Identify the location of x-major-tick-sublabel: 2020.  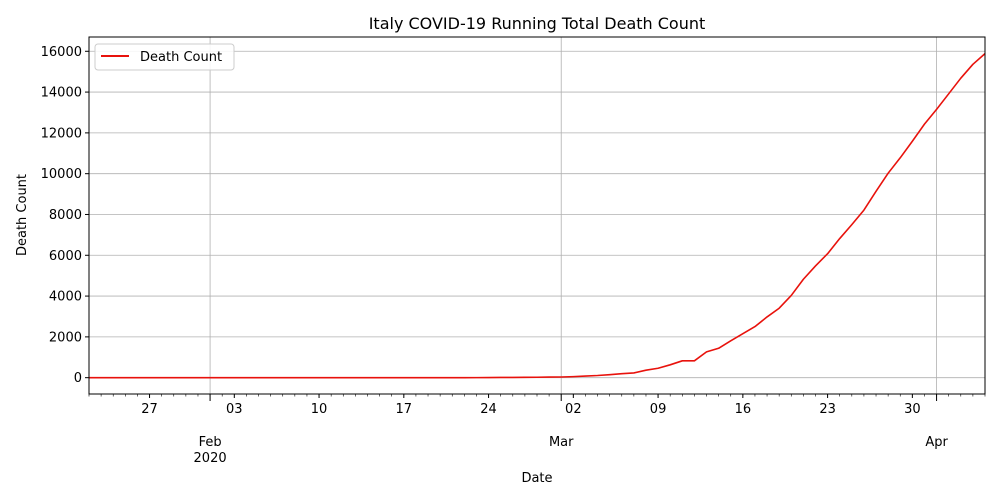
(210, 458).